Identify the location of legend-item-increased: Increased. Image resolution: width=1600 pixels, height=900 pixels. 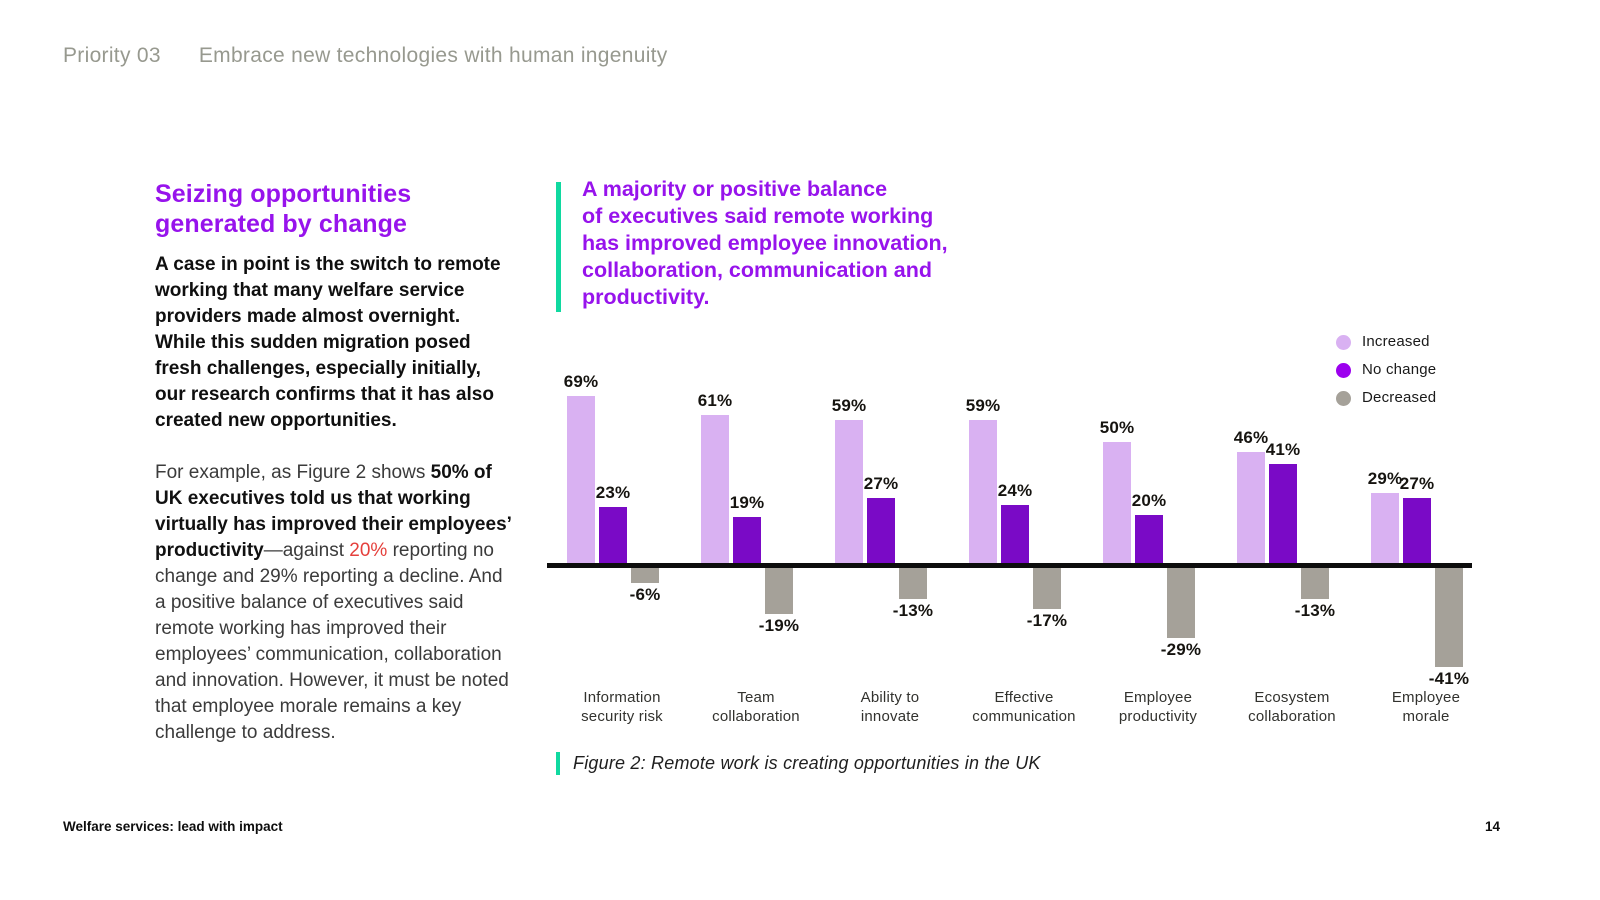
(1386, 347).